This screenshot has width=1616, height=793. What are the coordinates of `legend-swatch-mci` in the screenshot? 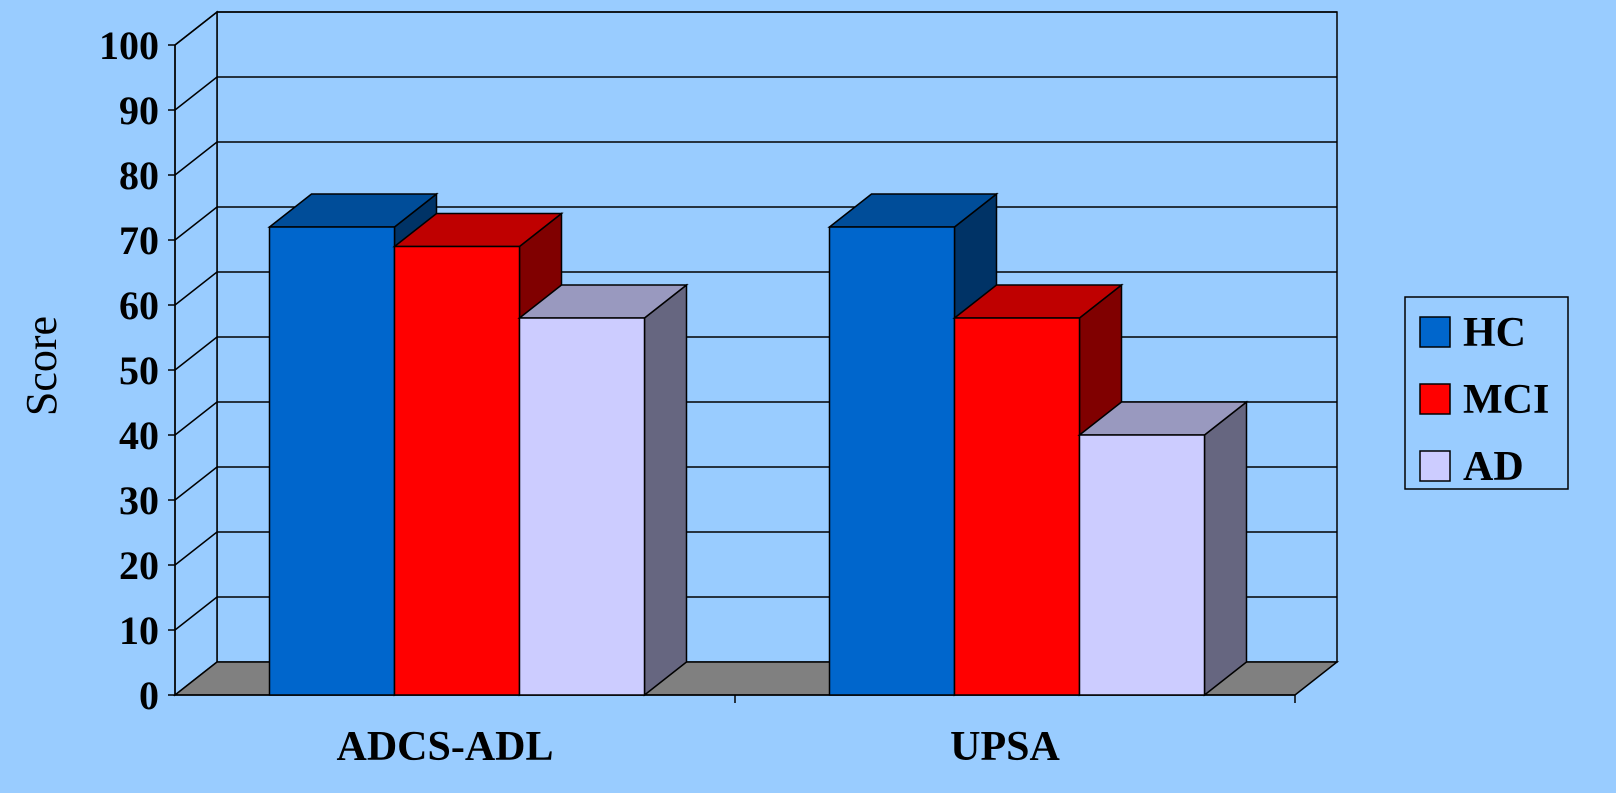 It's located at (1435, 399).